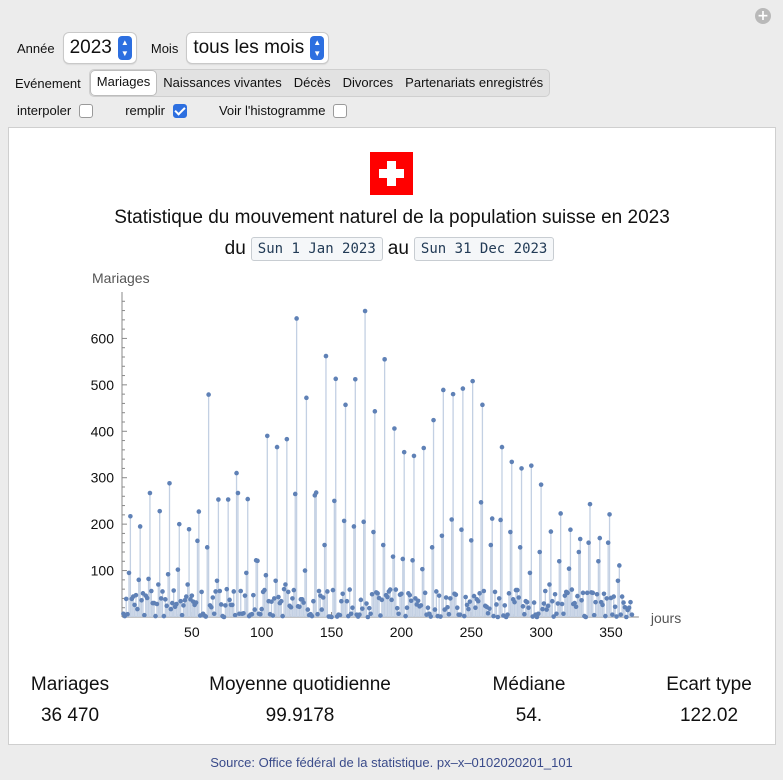 This screenshot has width=783, height=780. Describe the element at coordinates (317, 48) in the screenshot. I see `mois-stepper-icon: ▲ ▼` at that location.